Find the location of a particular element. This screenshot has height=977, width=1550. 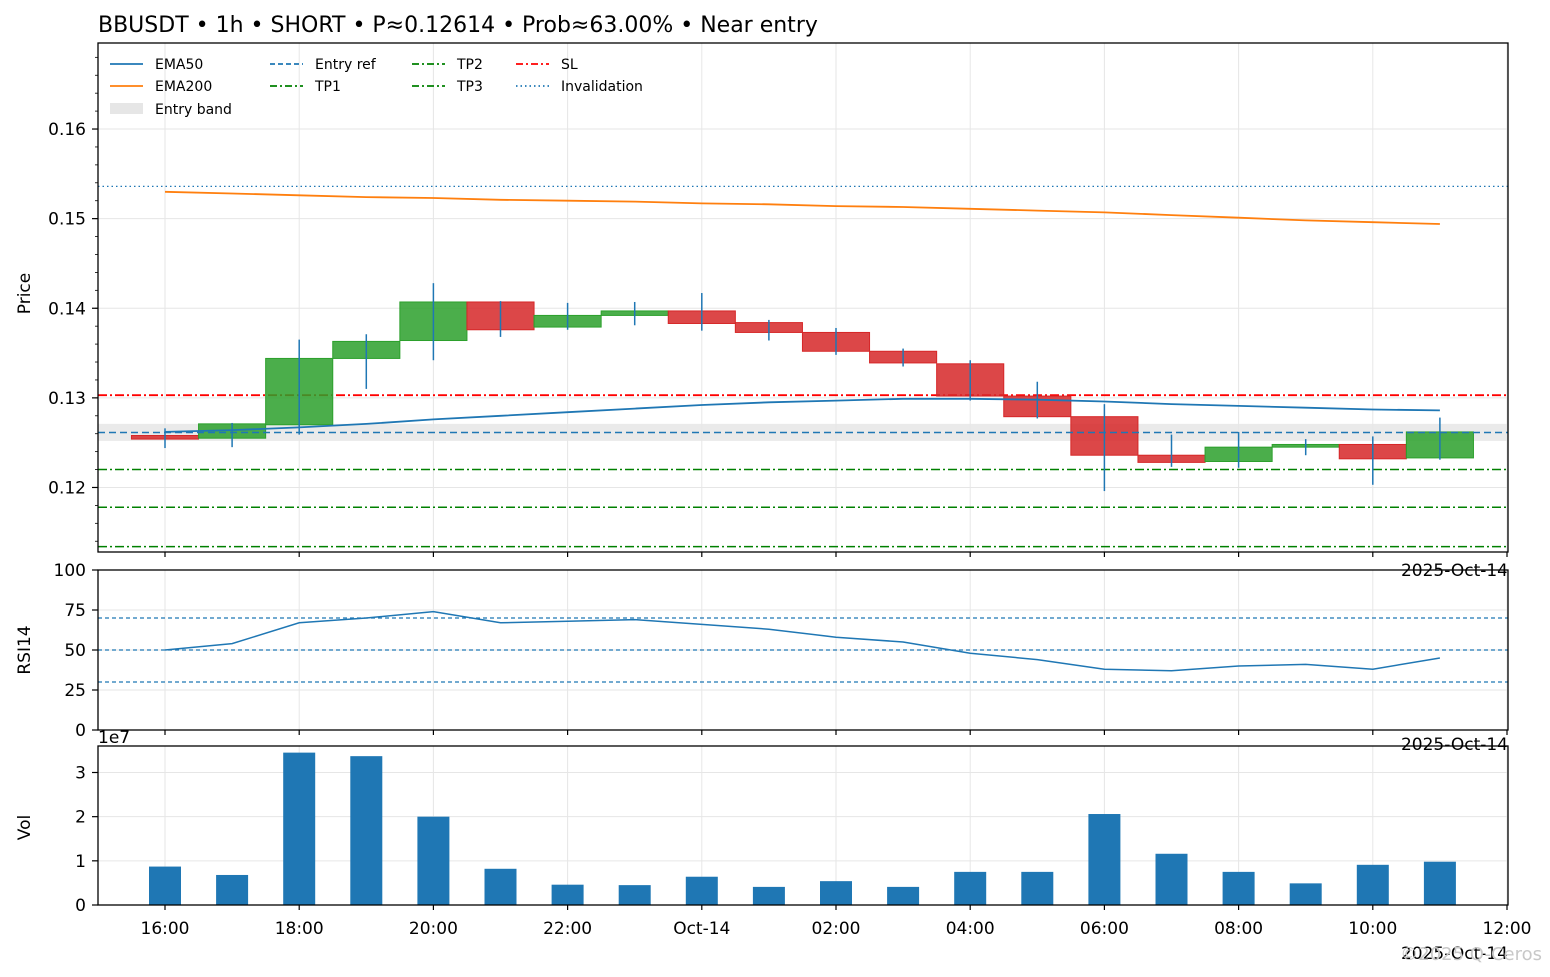

x-tick-label: 18:00 is located at coordinates (299, 929).